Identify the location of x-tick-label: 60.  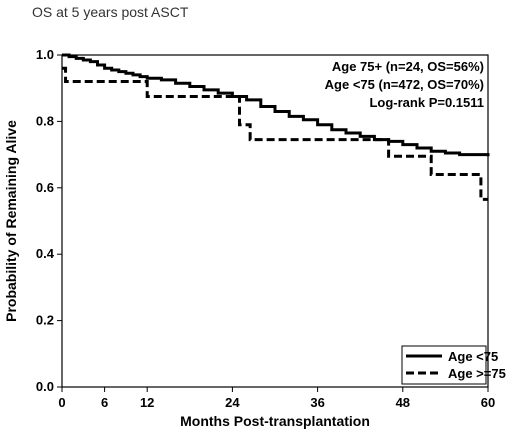
(488, 402).